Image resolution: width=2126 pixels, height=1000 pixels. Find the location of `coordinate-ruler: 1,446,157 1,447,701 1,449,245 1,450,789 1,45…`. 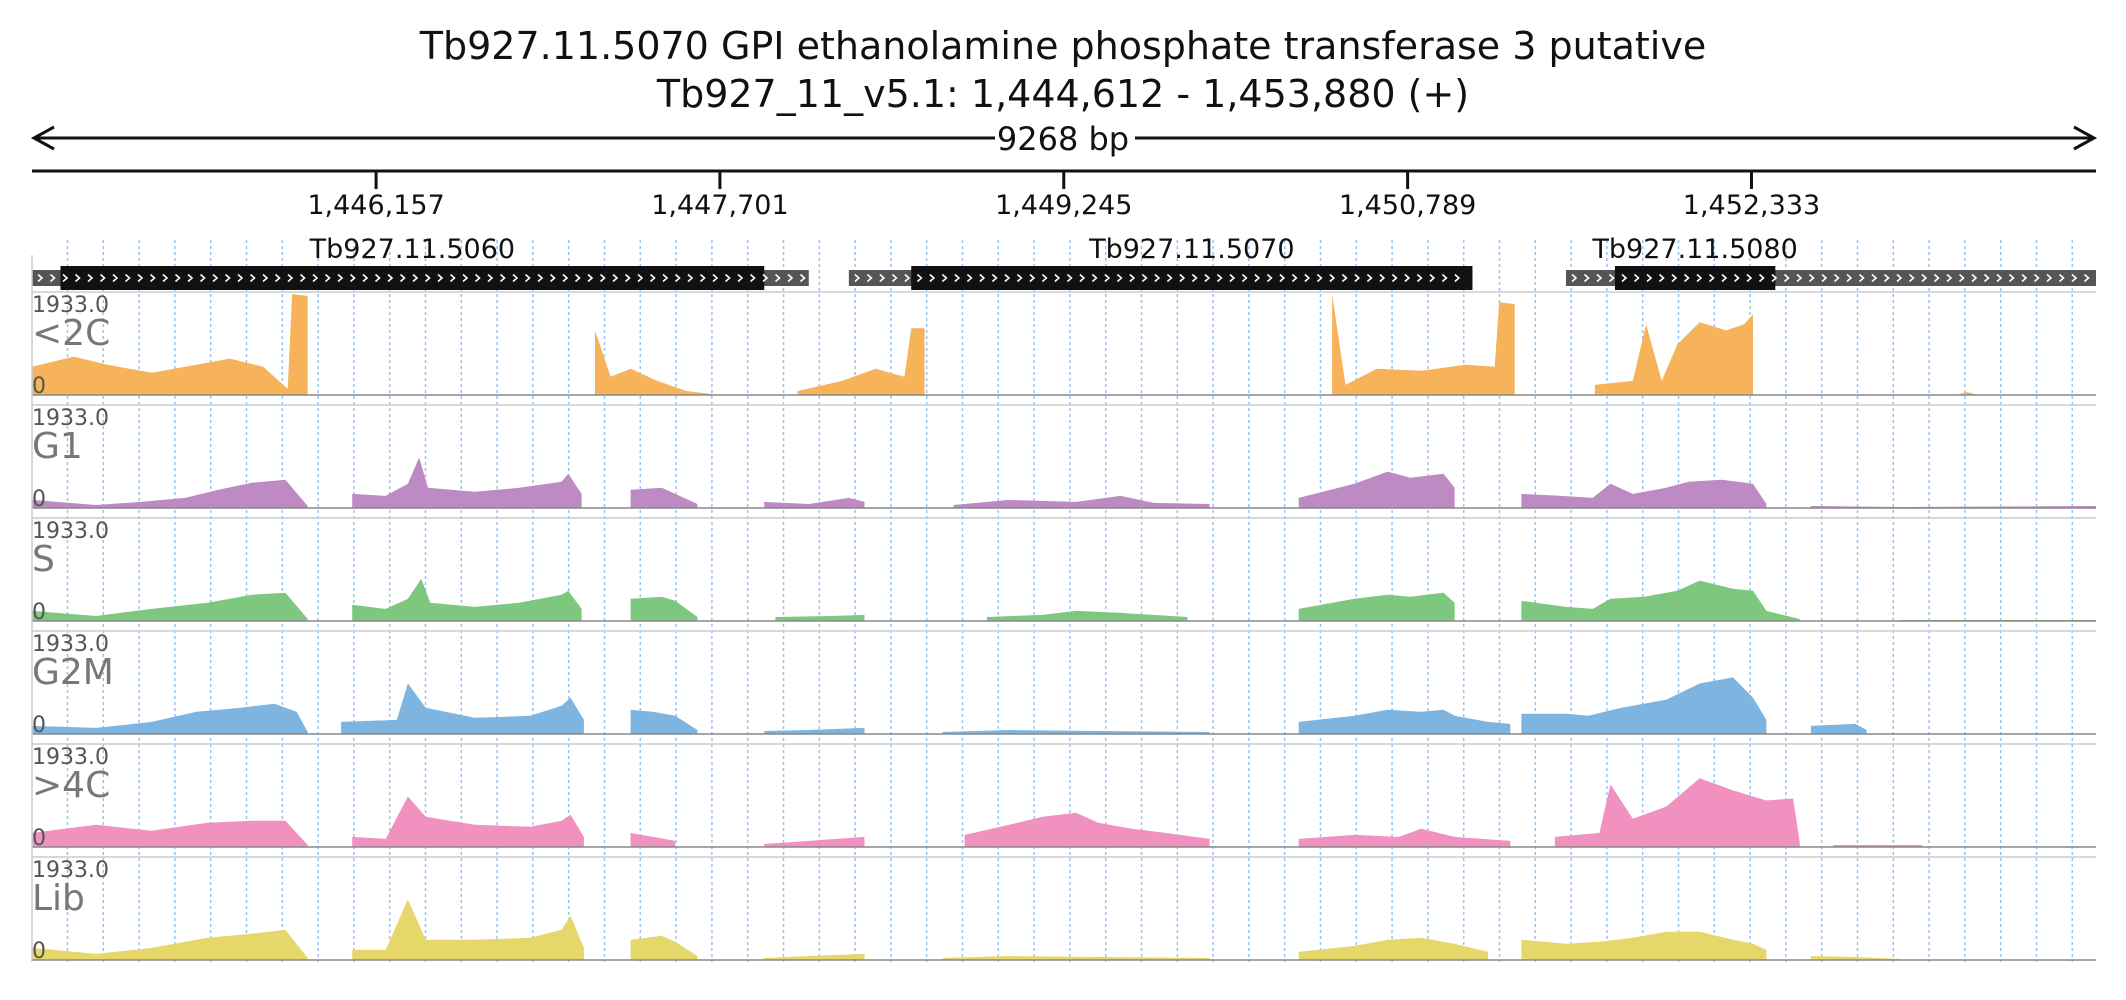

coordinate-ruler: 1,446,157 1,447,701 1,449,245 1,450,789 1,45… is located at coordinates (1064, 195).